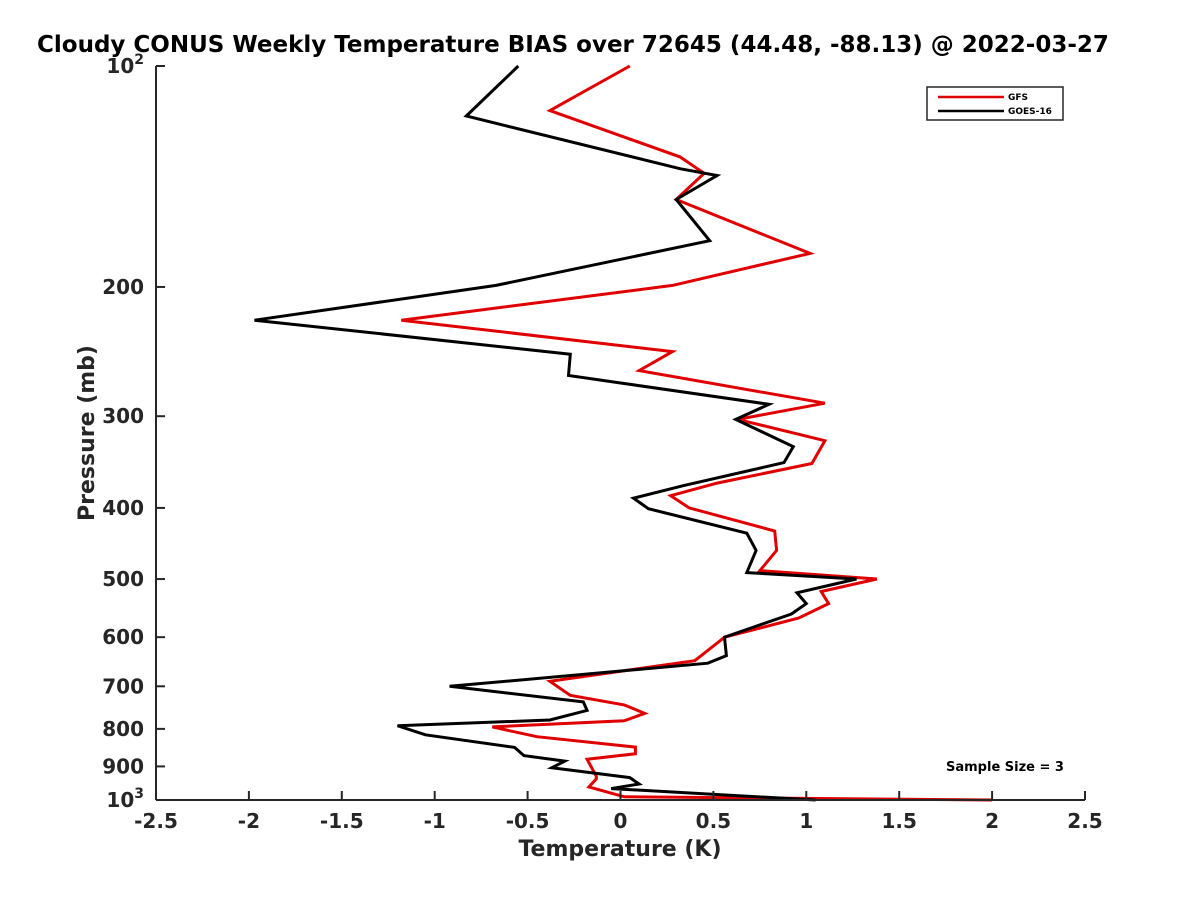 Image resolution: width=1200 pixels, height=900 pixels. I want to click on y-tick-label: 500, so click(123, 579).